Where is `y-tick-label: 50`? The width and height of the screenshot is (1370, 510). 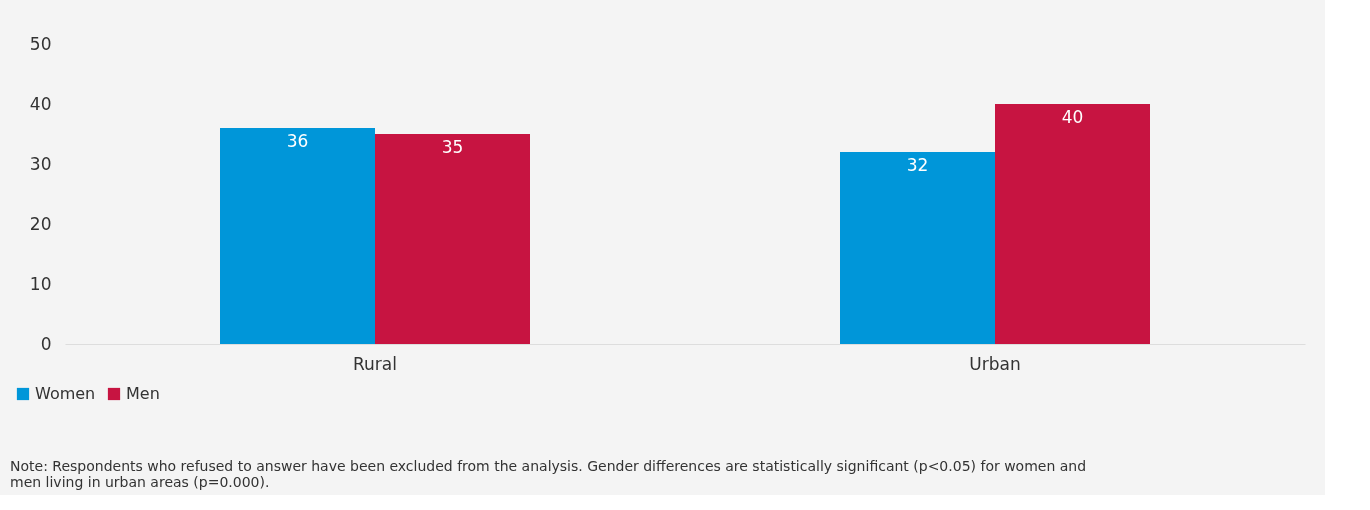 y-tick-label: 50 is located at coordinates (40, 43).